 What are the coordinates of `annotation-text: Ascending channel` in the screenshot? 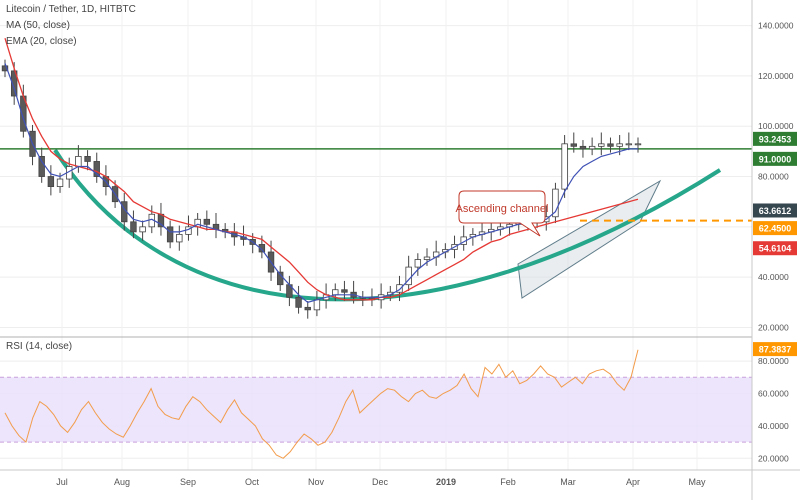 It's located at (502, 209).